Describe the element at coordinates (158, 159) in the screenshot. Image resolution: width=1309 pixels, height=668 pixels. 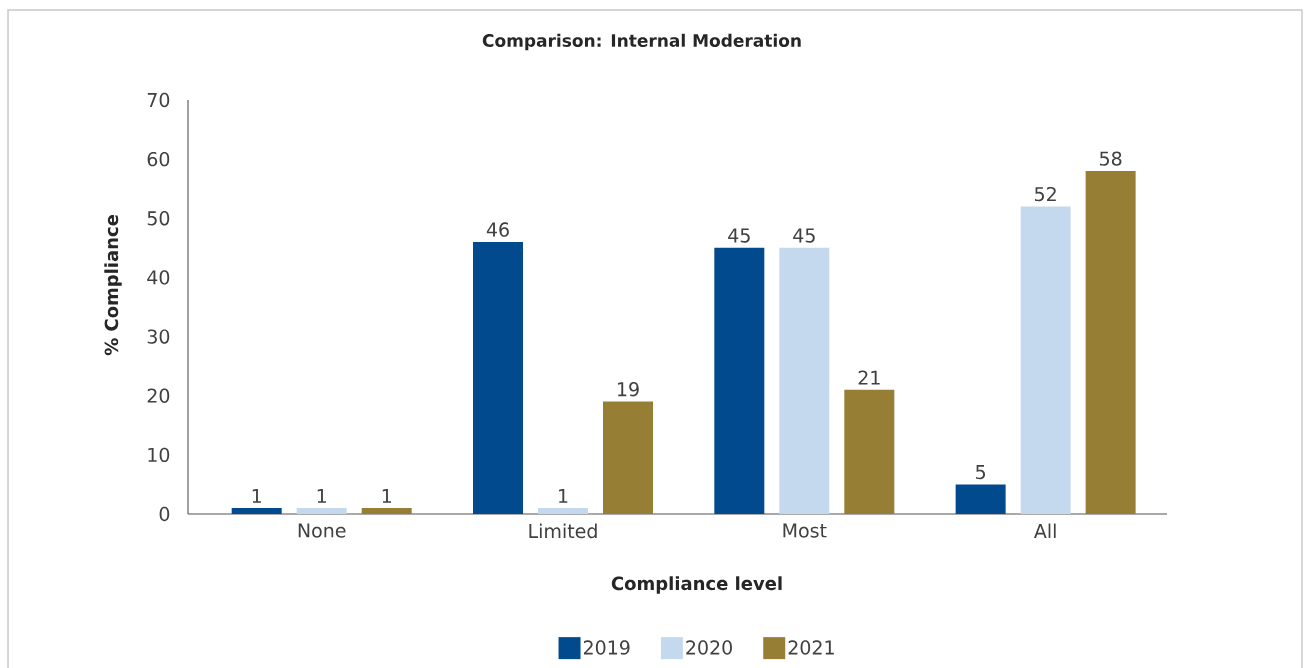
I see `y-tick-label: 60` at that location.